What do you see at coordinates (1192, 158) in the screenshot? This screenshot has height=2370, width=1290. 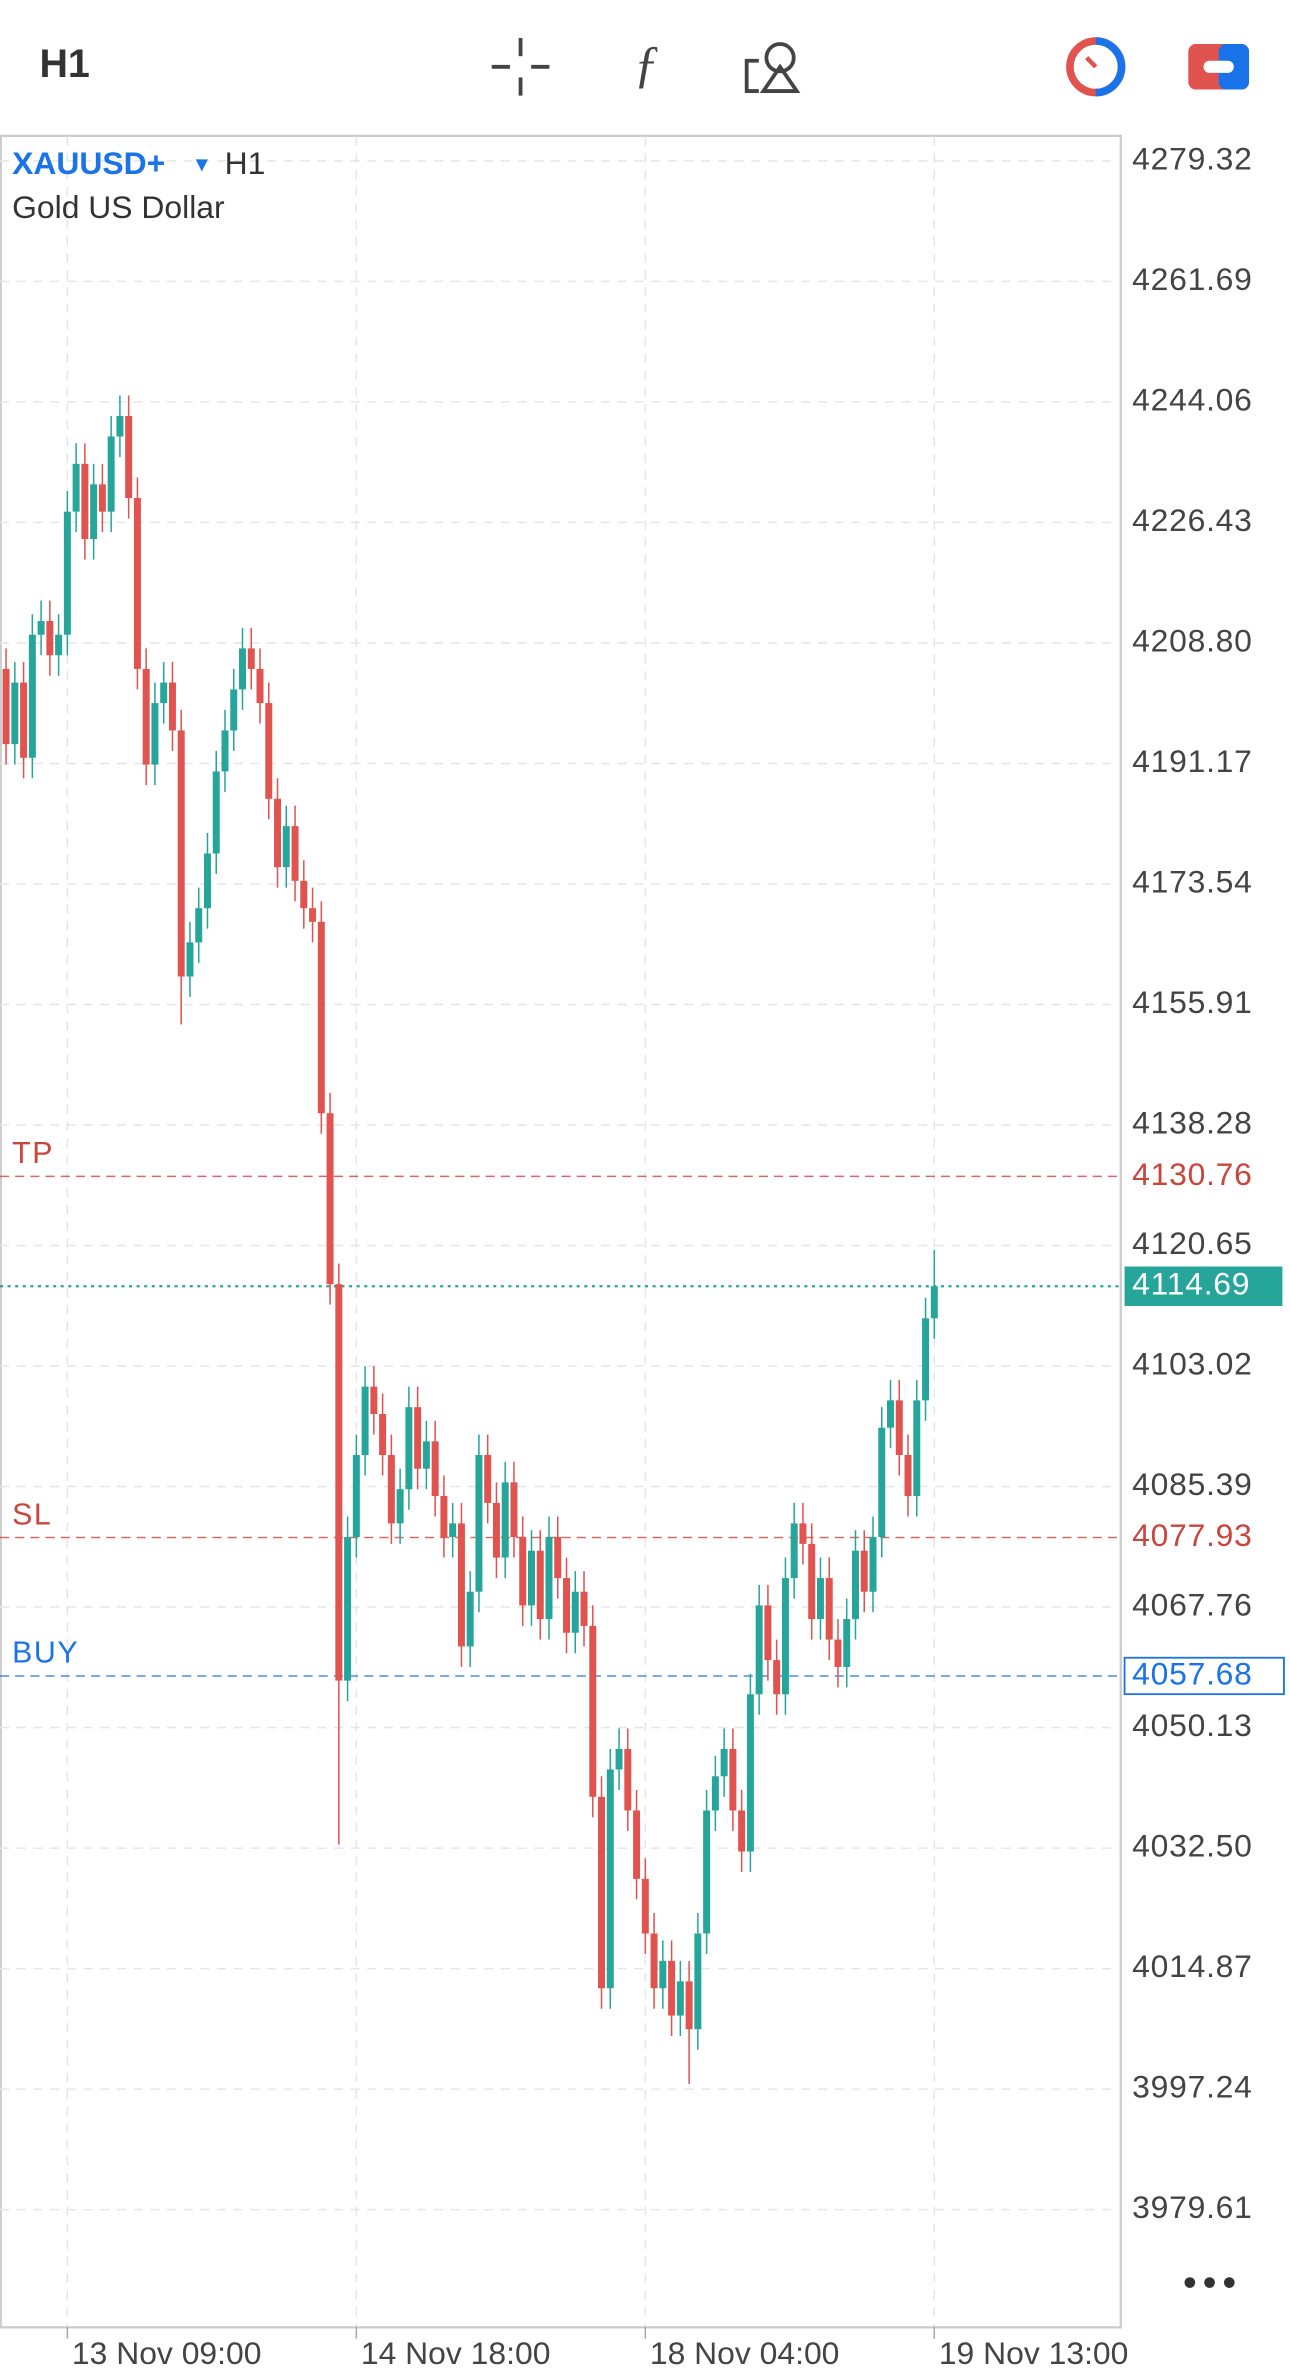 I see `y-tick-label: 4279.32` at bounding box center [1192, 158].